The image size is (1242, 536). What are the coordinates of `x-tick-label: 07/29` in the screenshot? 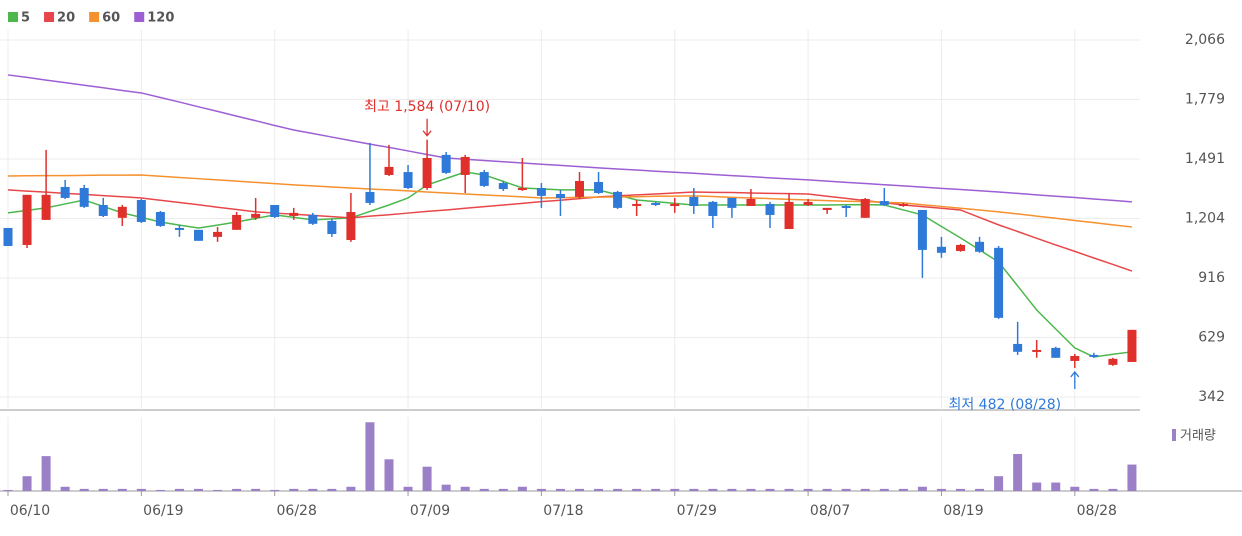 It's located at (697, 511).